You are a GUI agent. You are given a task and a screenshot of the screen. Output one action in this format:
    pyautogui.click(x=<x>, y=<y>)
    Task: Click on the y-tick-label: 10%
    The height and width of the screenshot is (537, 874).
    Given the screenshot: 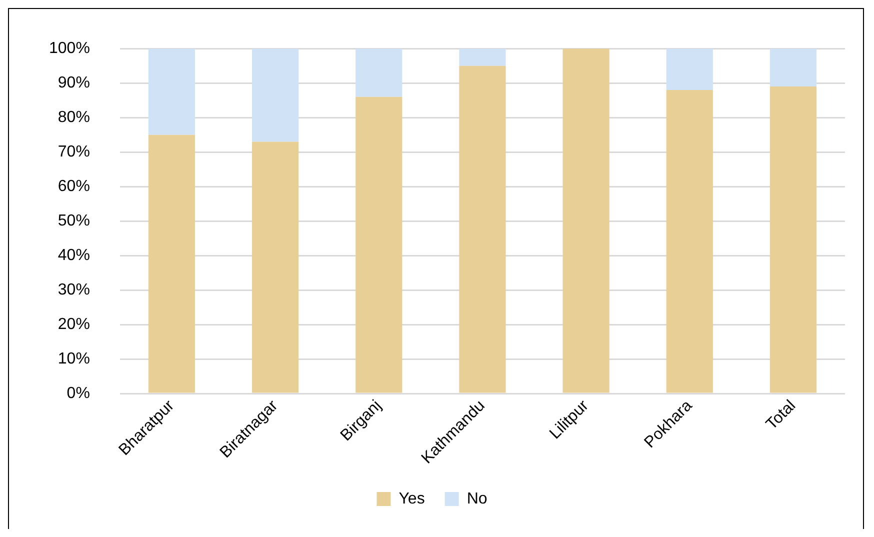 What is the action you would take?
    pyautogui.click(x=74, y=359)
    